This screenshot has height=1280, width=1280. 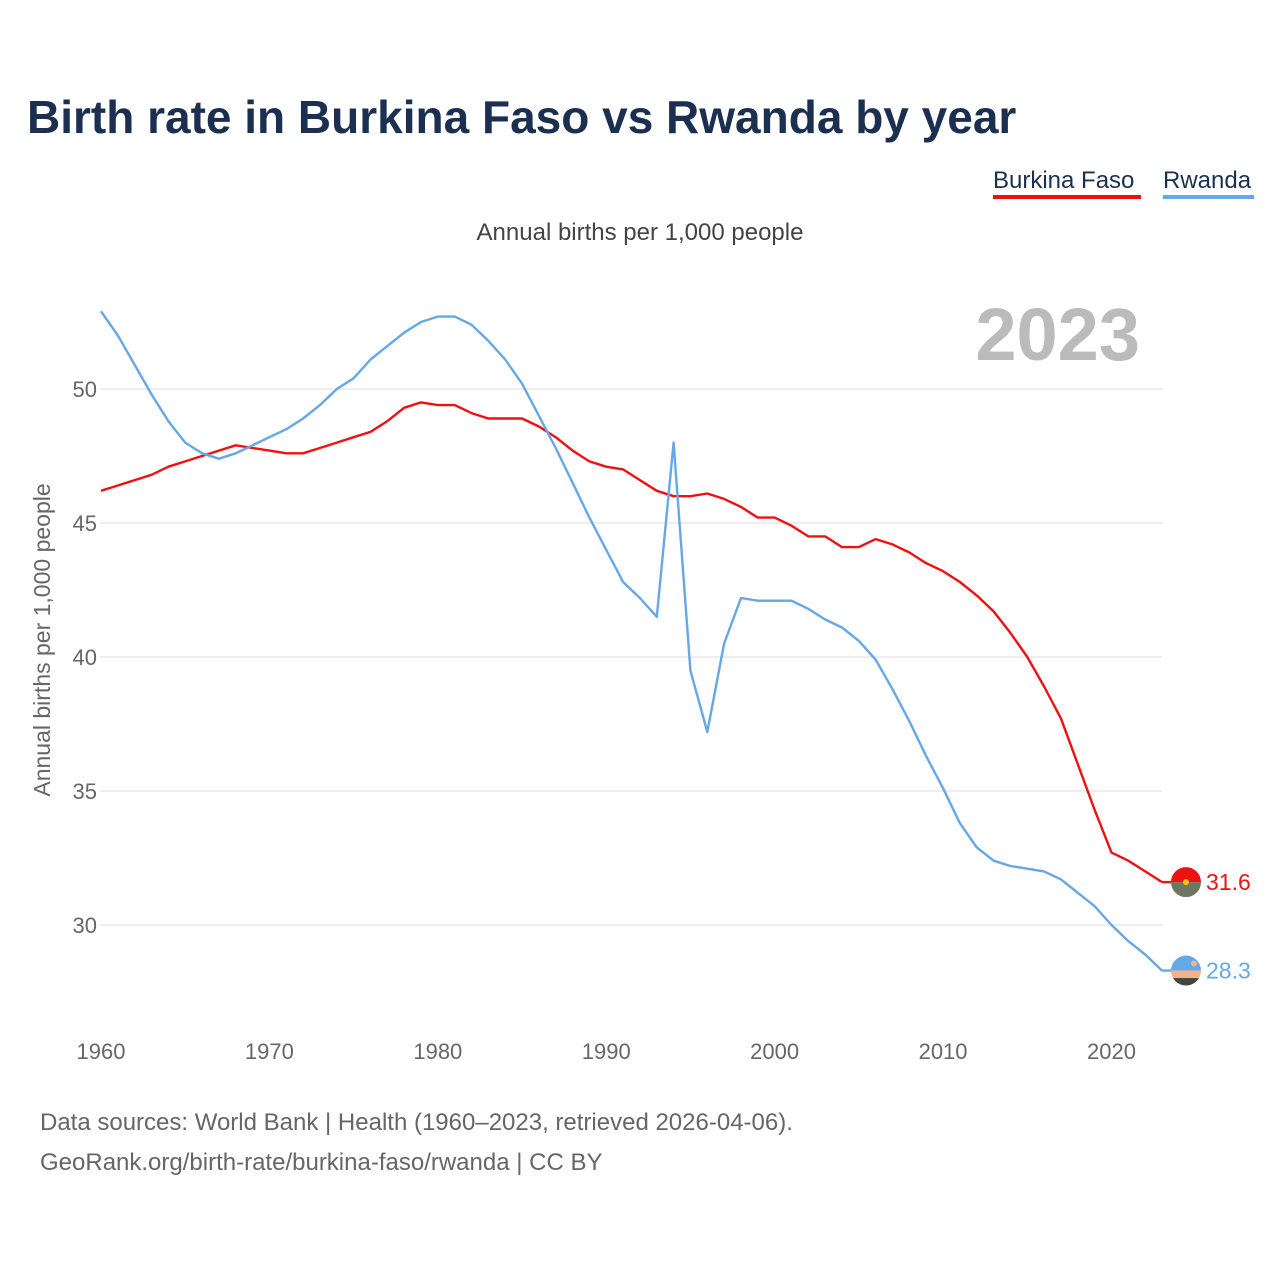 What do you see at coordinates (42, 639) in the screenshot?
I see `y-axis-label: Annual births per 1,000 people` at bounding box center [42, 639].